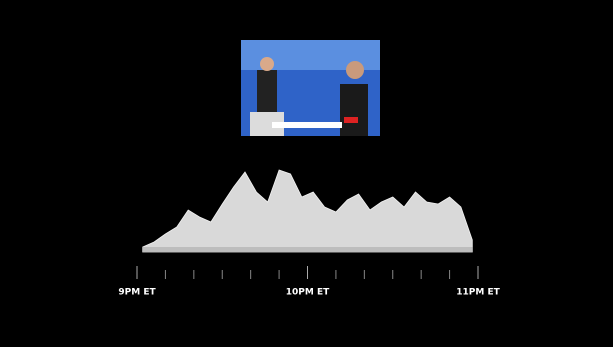 The height and width of the screenshot is (347, 613). Describe the element at coordinates (478, 293) in the screenshot. I see `x-tick-label: 11PM ET` at that location.